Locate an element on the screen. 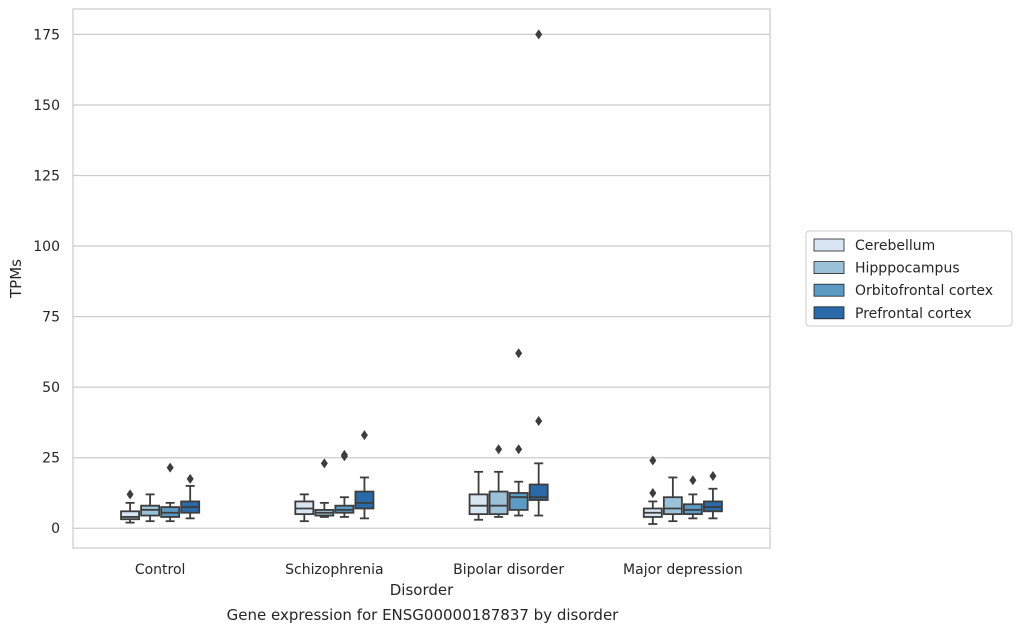 The height and width of the screenshot is (634, 1023). x-tick-label: Bipolar disorder is located at coordinates (508, 570).